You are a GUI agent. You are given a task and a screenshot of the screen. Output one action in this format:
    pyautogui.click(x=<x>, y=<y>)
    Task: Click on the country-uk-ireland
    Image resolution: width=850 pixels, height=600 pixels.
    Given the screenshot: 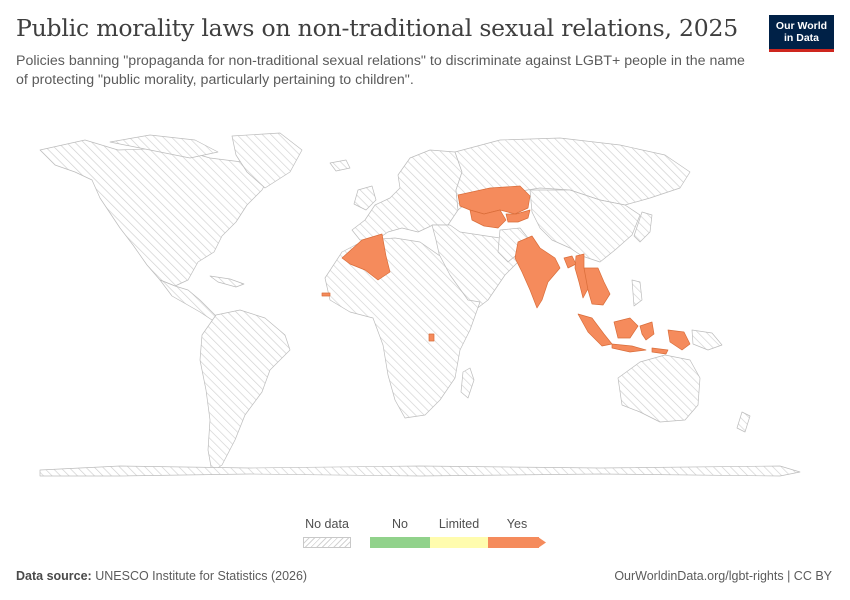 What is the action you would take?
    pyautogui.click(x=365, y=198)
    